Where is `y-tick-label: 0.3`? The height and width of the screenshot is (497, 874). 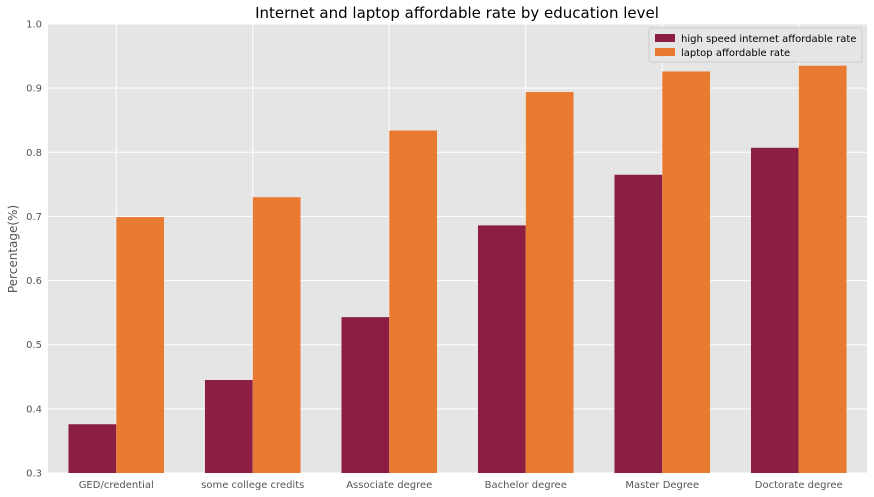 y-tick-label: 0.3 is located at coordinates (34, 474).